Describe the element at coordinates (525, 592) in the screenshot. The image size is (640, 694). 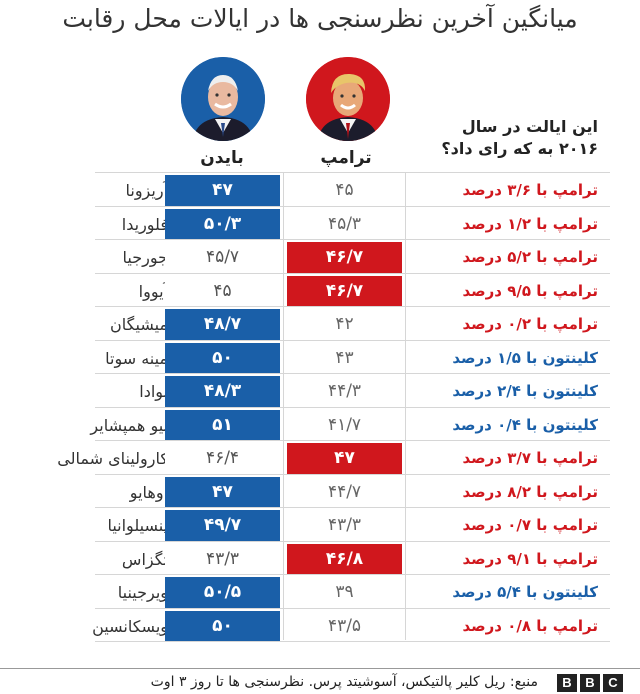
I see `result-2016: کلینتون با ۵/۴ درصد` at that location.